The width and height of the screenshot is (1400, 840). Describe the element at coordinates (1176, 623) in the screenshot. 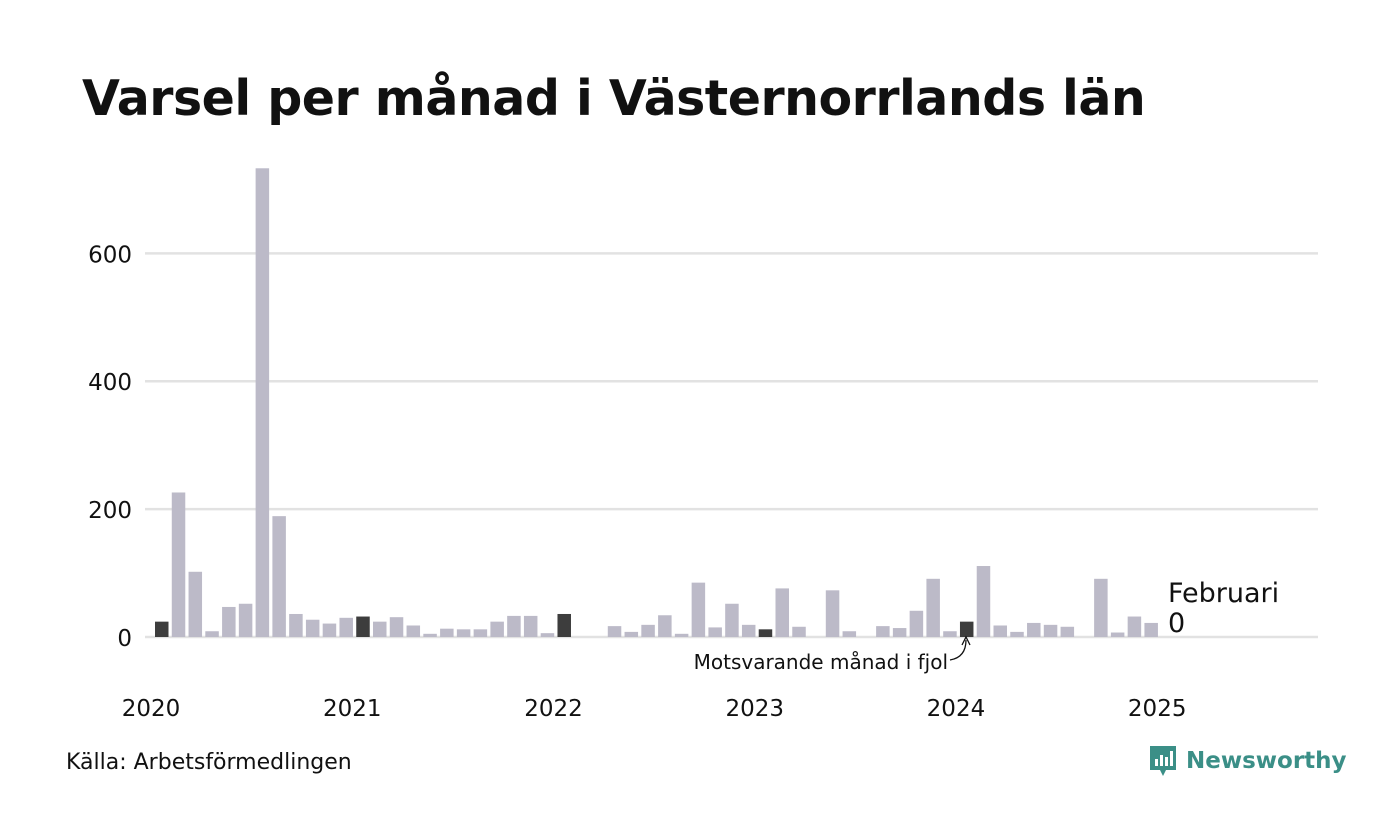

I see `latest-month-value: 0` at that location.